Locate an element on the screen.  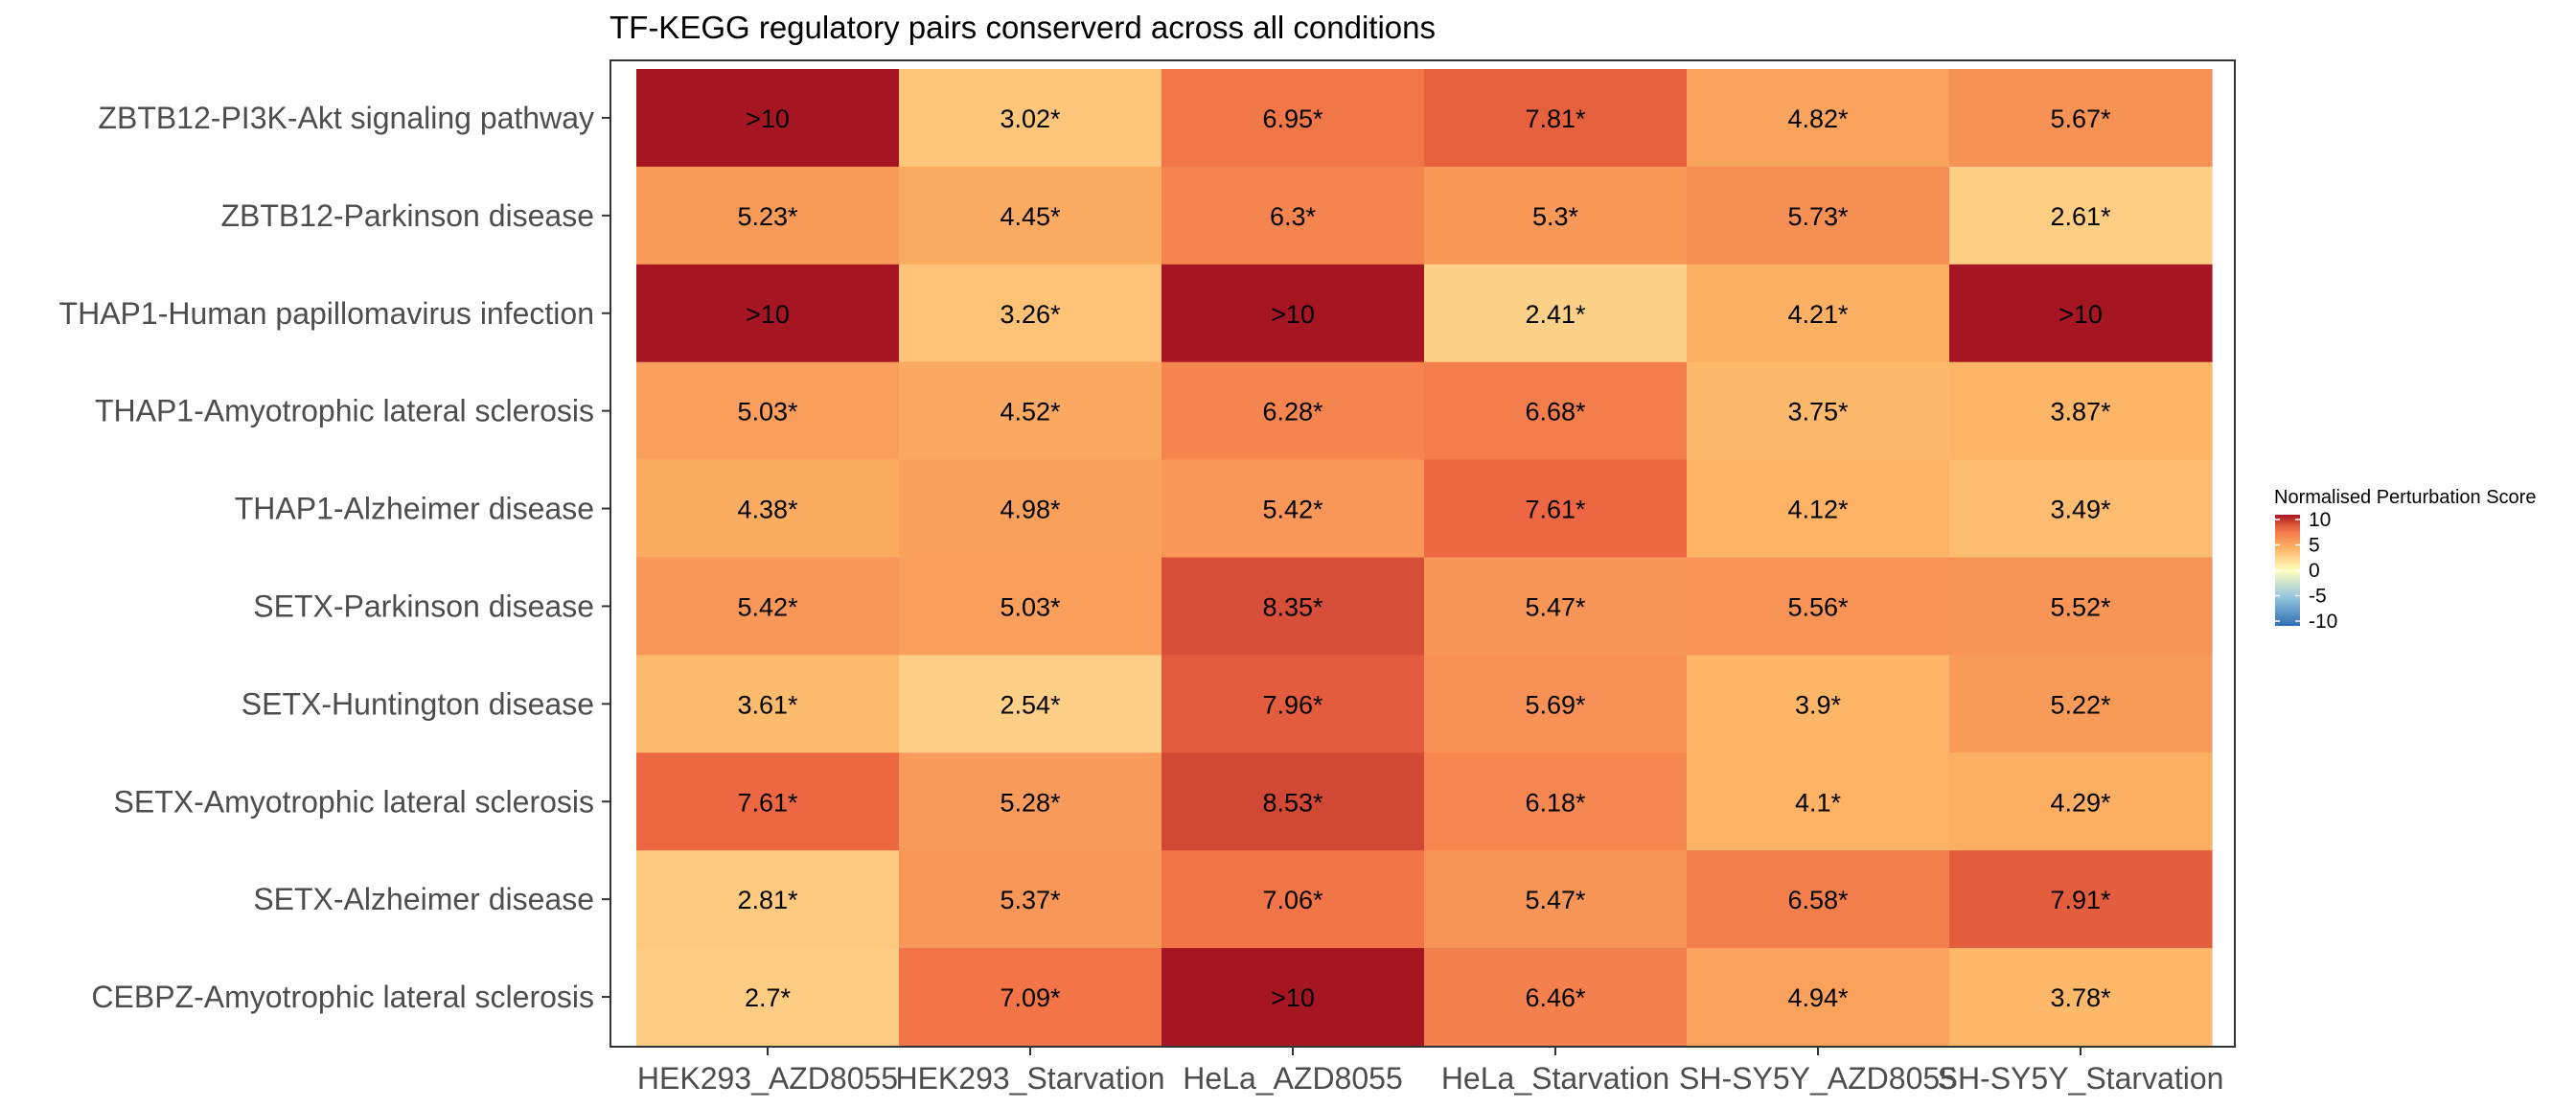
cell-value-label: 2.81* is located at coordinates (767, 900).